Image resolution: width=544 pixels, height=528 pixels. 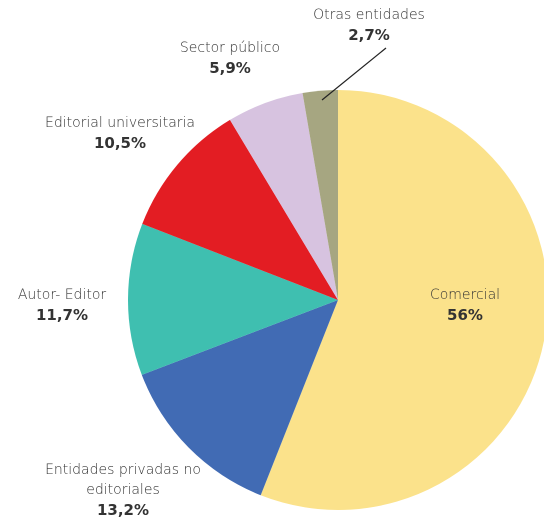 What do you see at coordinates (123, 510) in the screenshot?
I see `value-label: 13,2%` at bounding box center [123, 510].